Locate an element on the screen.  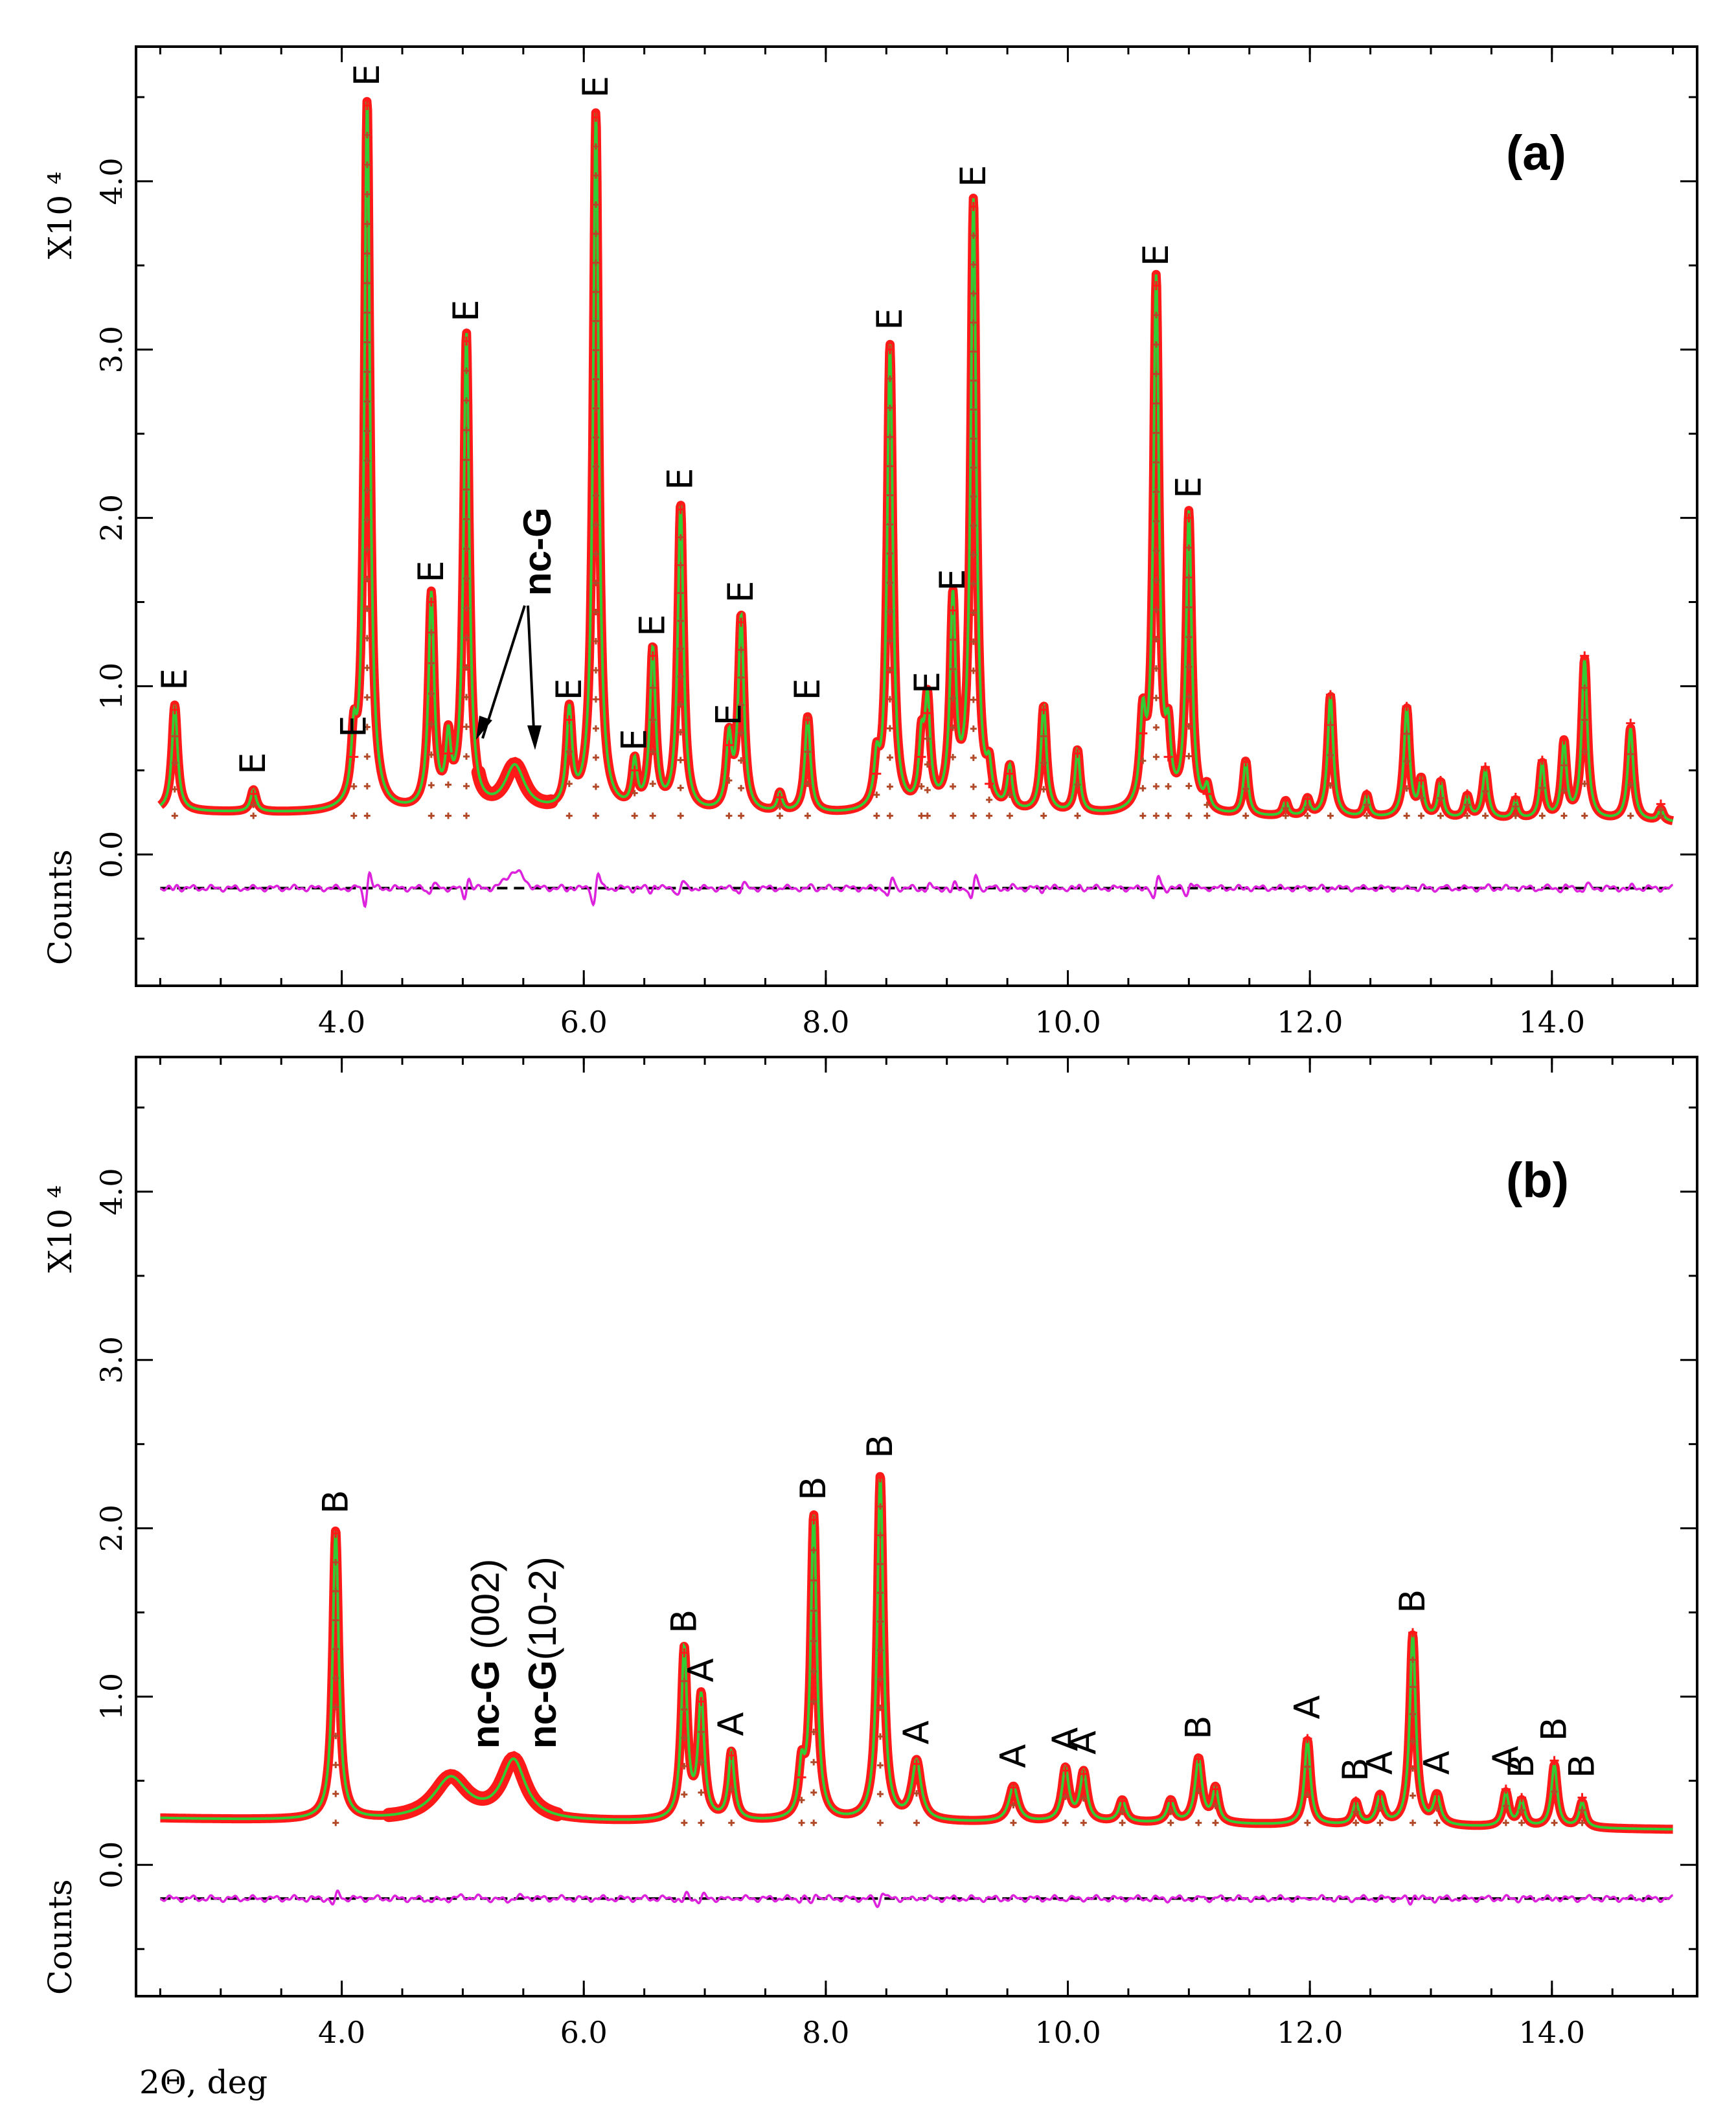
x-tick-label: 6.0 is located at coordinates (584, 1022).